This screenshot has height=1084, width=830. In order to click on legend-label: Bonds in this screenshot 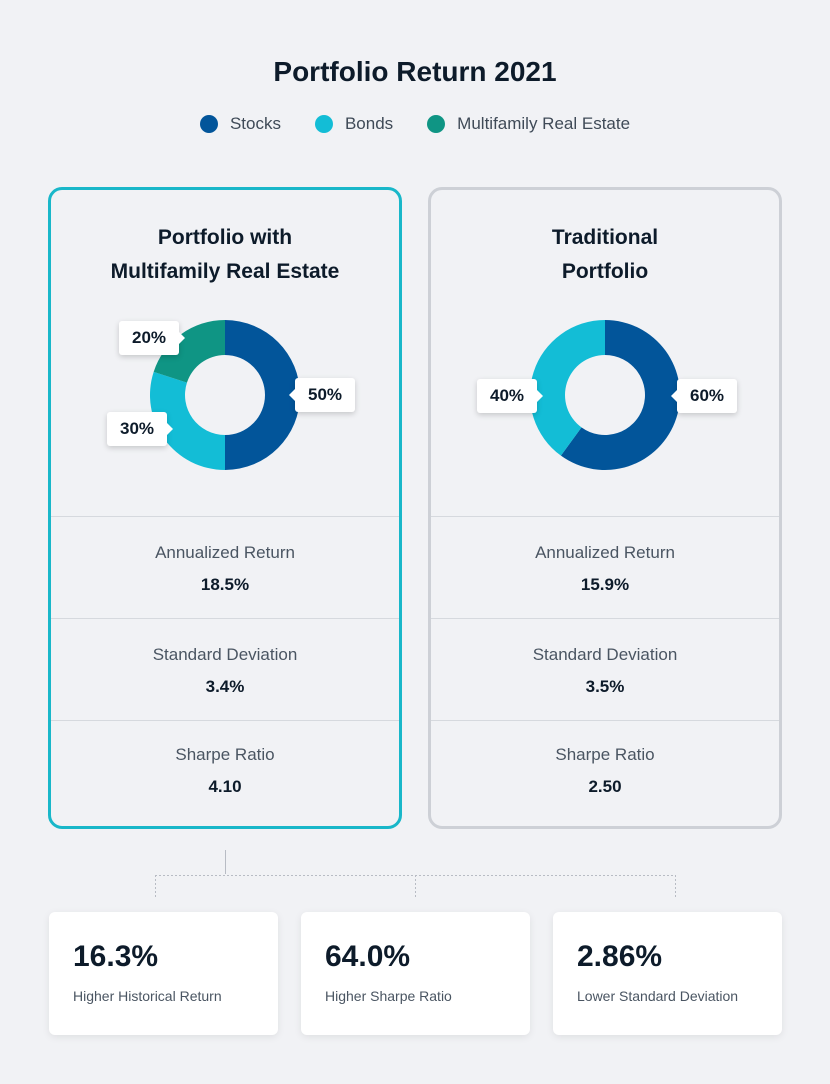, I will do `click(369, 123)`.